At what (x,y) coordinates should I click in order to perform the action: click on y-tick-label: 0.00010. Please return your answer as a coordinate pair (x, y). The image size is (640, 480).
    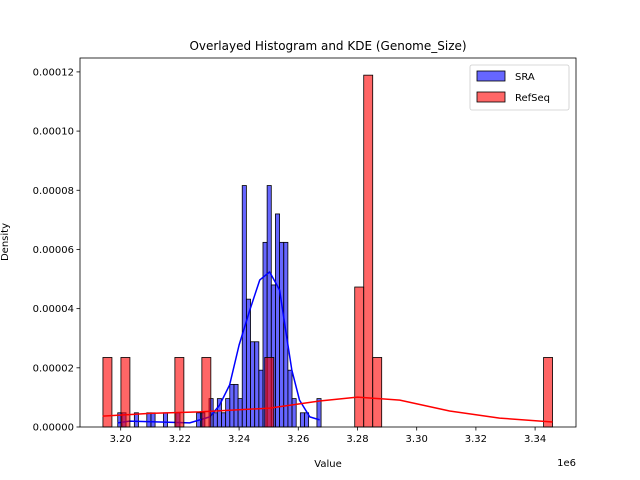
    Looking at the image, I should click on (53, 132).